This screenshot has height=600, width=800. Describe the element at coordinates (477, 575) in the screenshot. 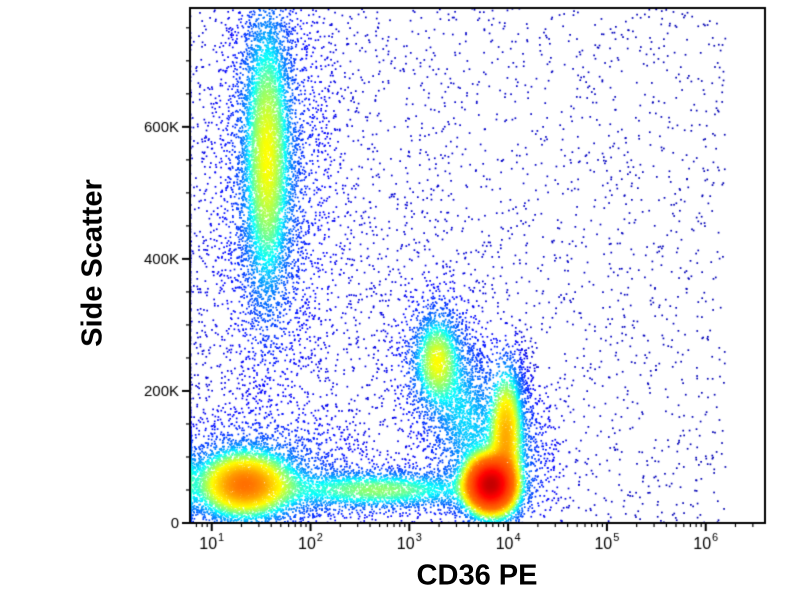

I see `x-axis-title: CD36 PE` at that location.